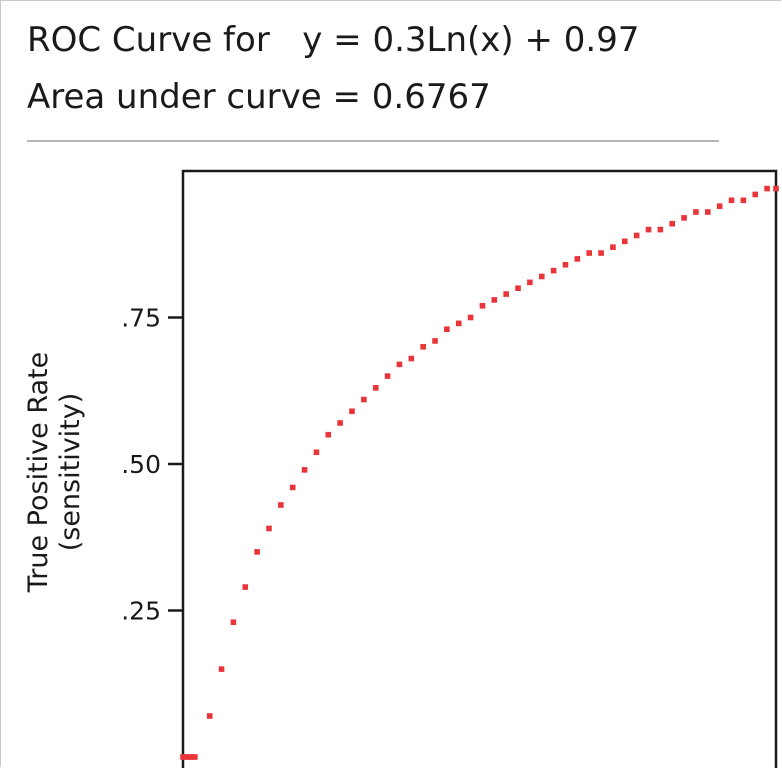  Describe the element at coordinates (333, 40) in the screenshot. I see `chart-title: ROC Curve for y = 0.3Ln(x) + 0.97` at that location.